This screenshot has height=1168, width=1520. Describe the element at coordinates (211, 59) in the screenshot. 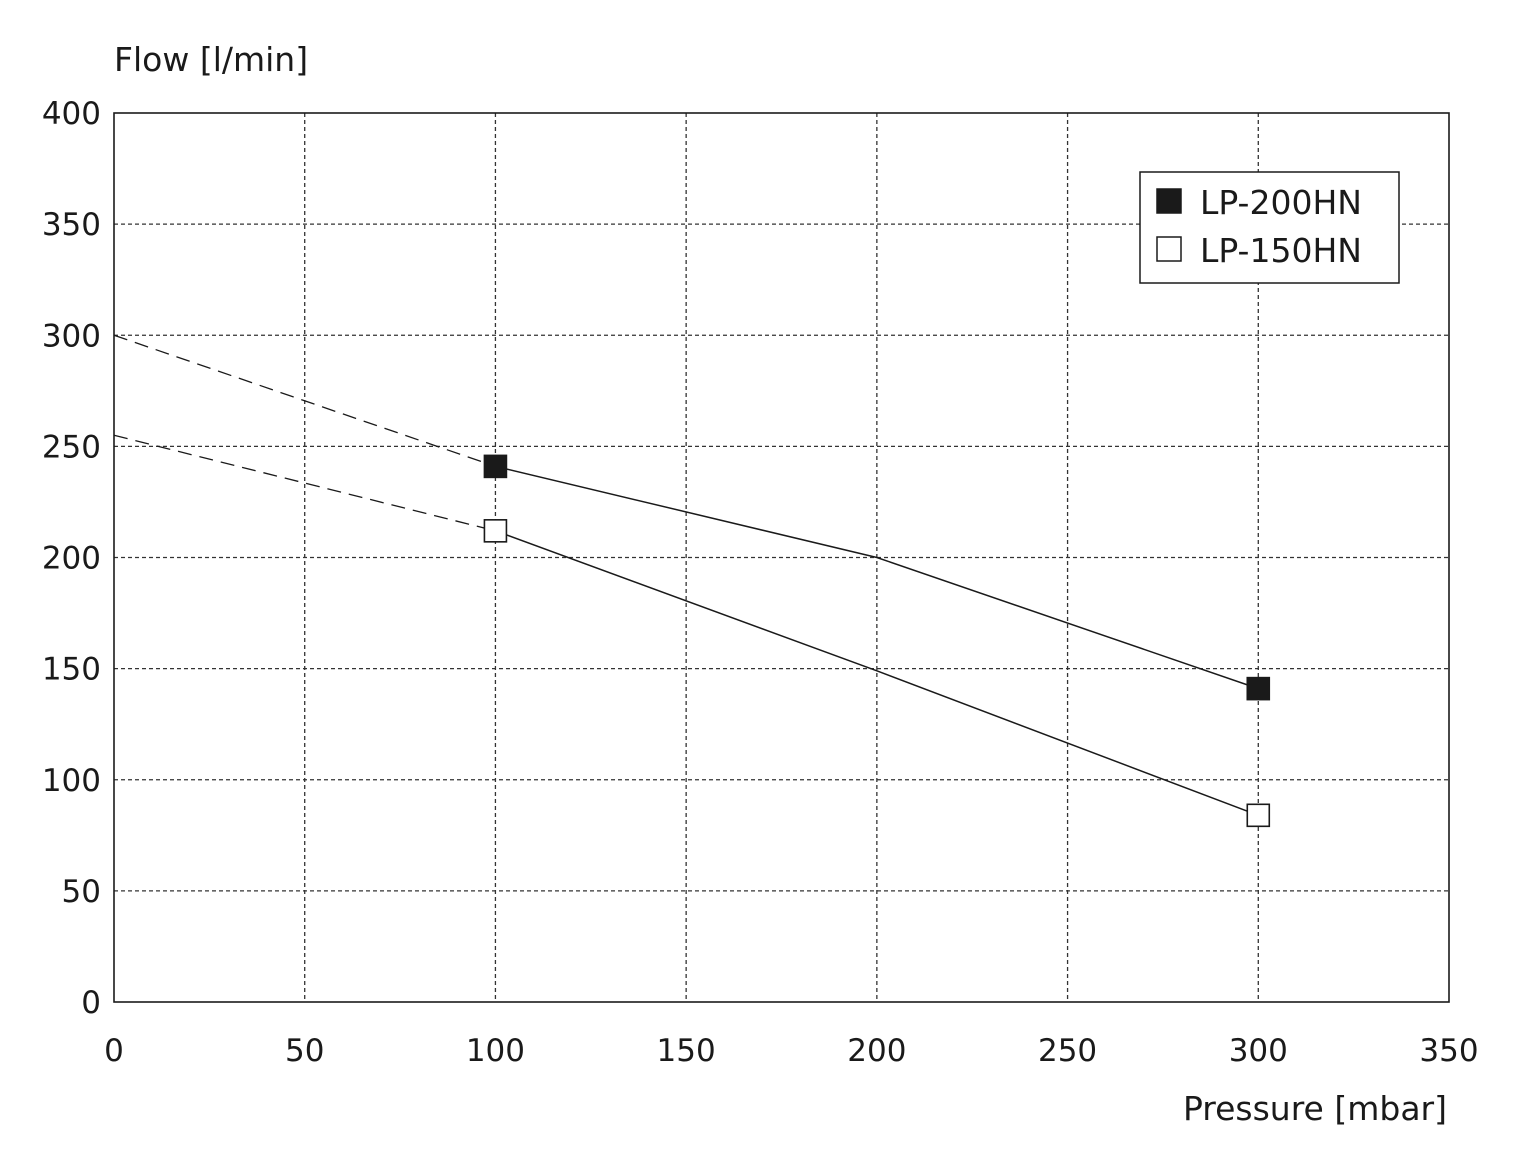

I see `y-axis-title: Flow [l/min]` at that location.